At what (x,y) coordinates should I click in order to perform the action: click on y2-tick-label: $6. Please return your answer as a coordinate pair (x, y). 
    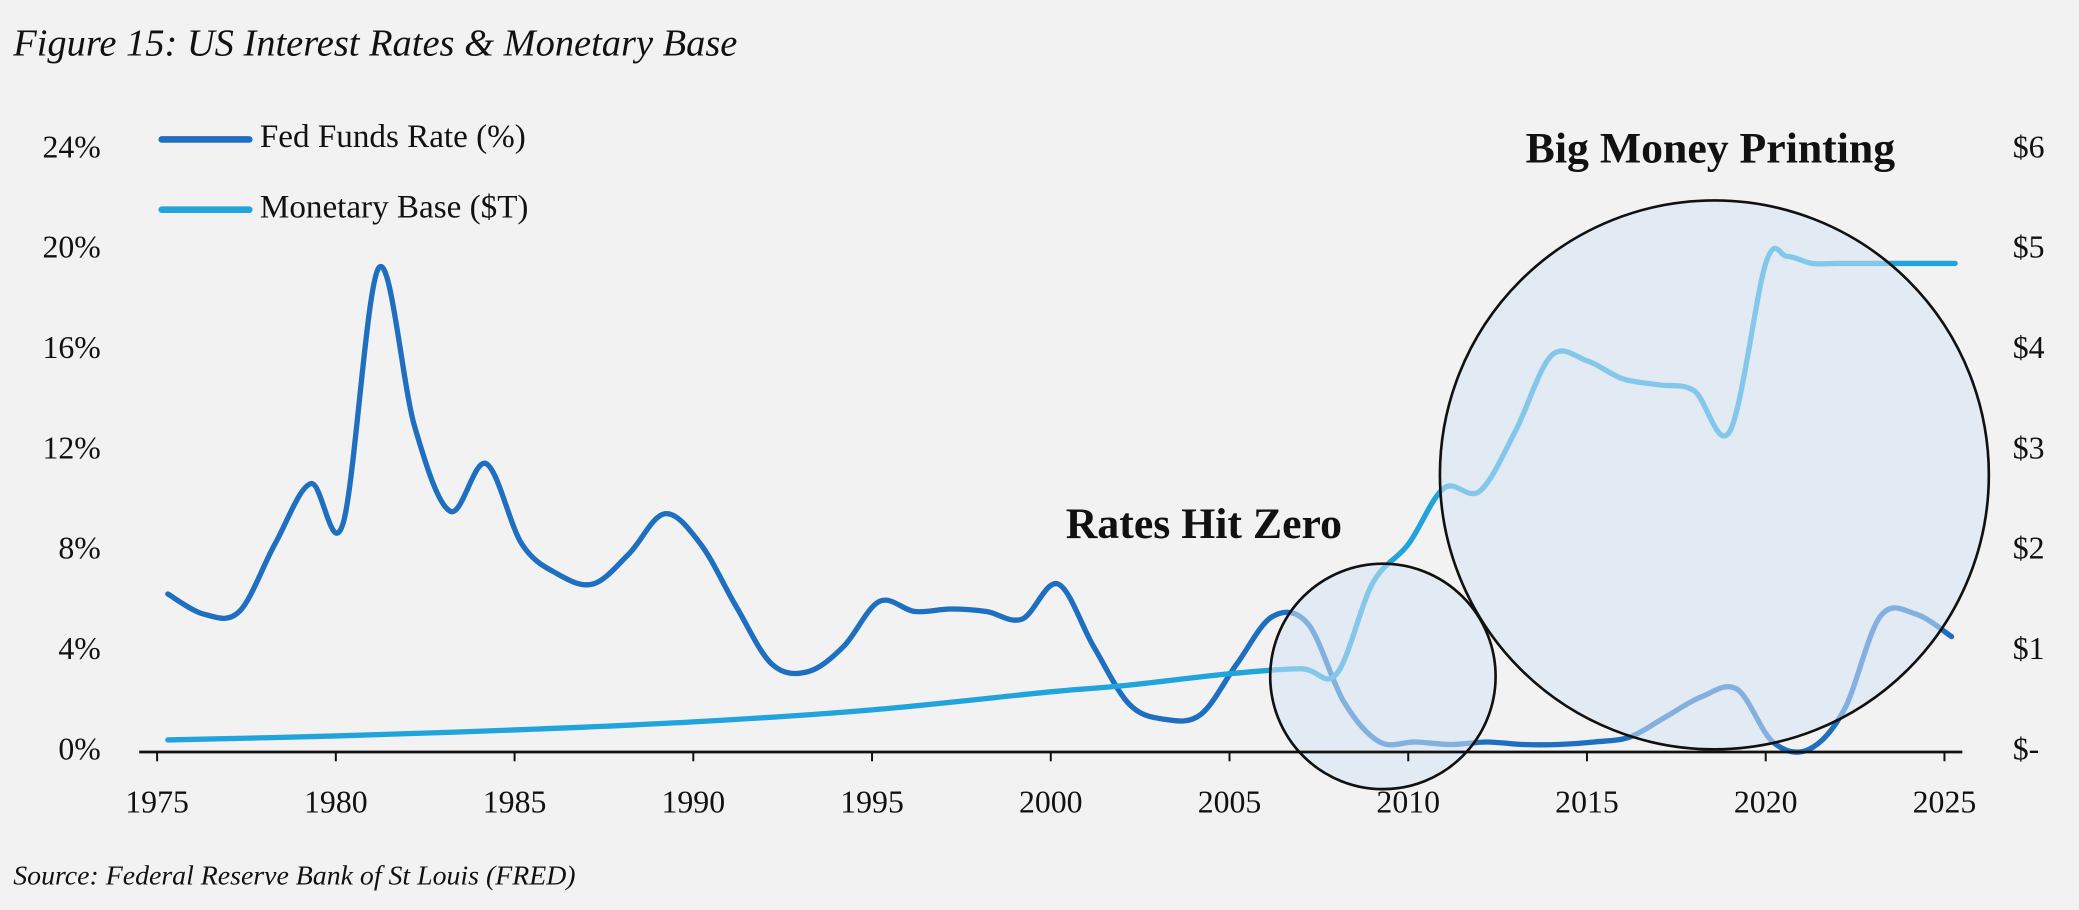
    Looking at the image, I should click on (2029, 146).